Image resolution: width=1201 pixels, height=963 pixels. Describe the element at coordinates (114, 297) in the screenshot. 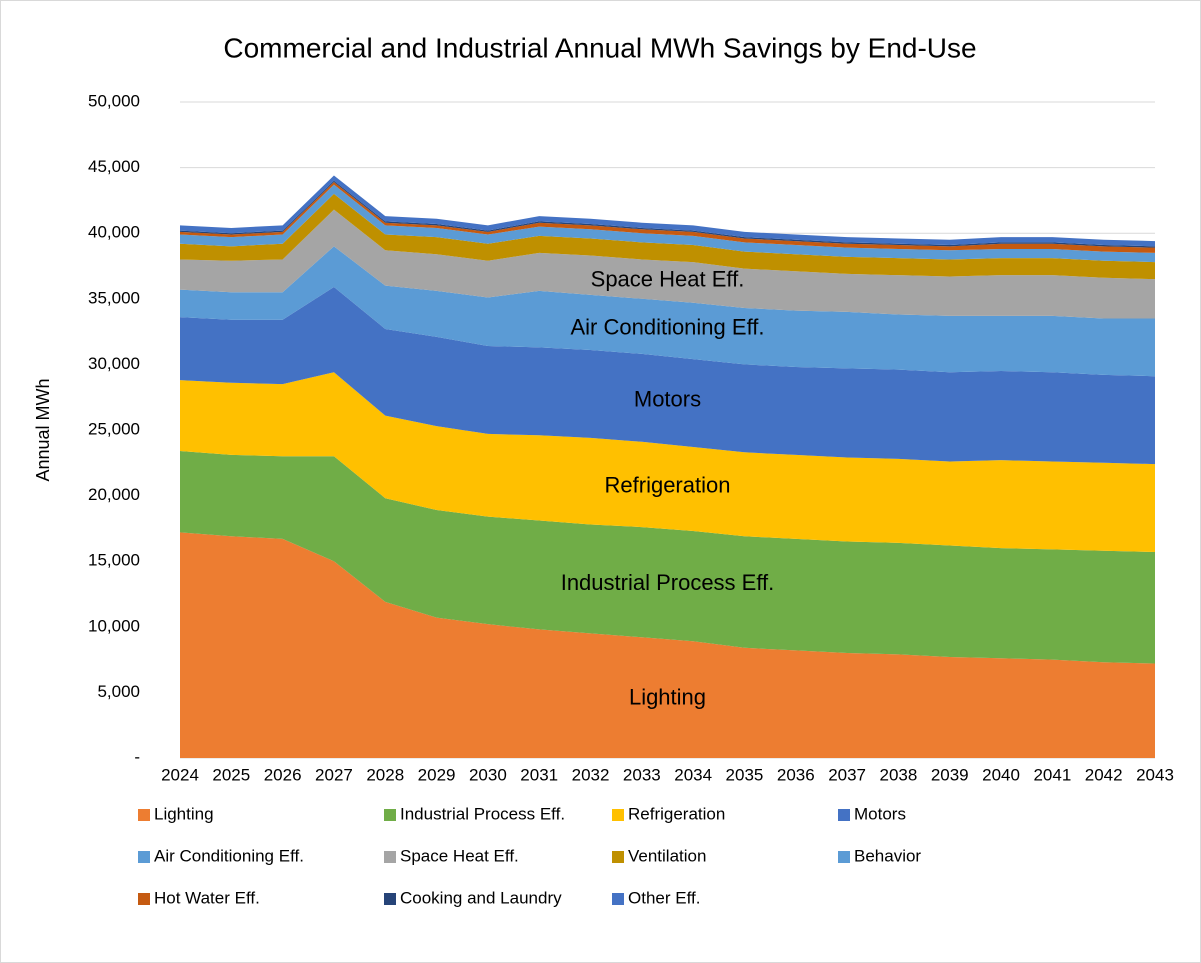

I see `y-tick-label: 35,000` at that location.